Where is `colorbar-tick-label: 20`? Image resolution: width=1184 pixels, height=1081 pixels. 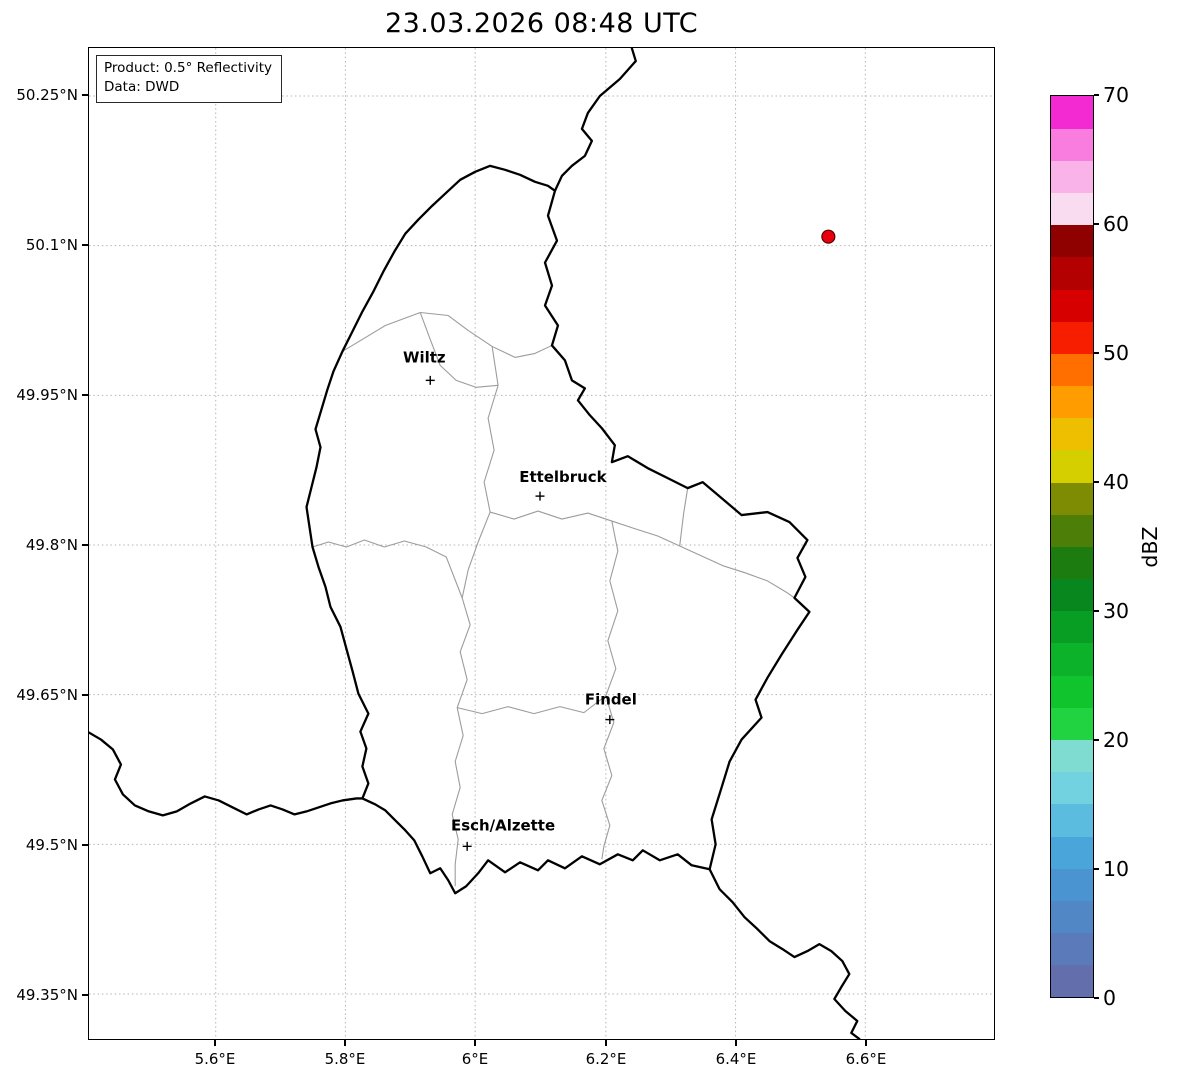 colorbar-tick-label: 20 is located at coordinates (1116, 740).